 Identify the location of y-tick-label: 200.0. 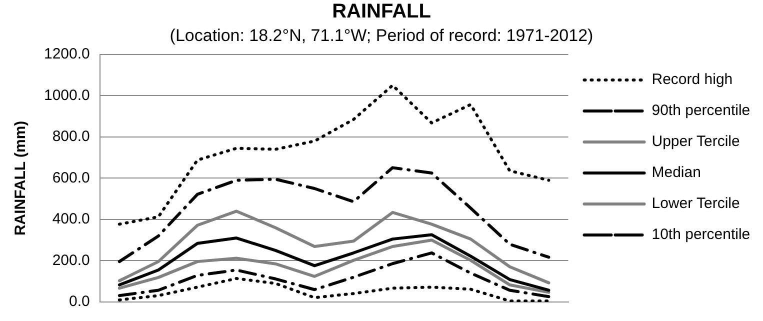
(71, 260).